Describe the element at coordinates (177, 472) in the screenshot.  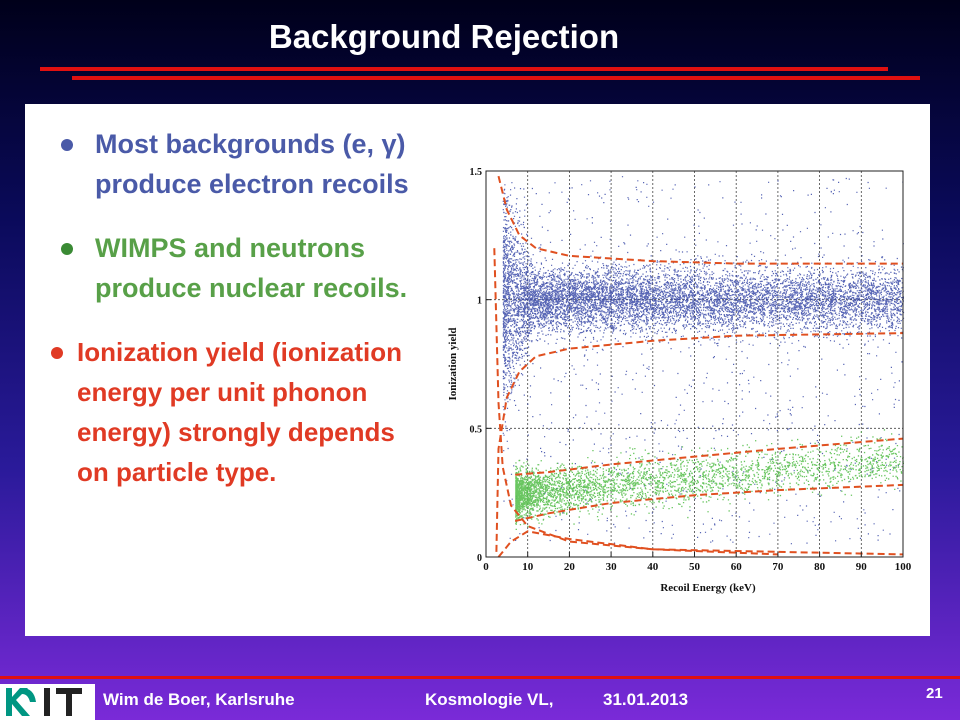
I see `bullet-line: on particle type.` at that location.